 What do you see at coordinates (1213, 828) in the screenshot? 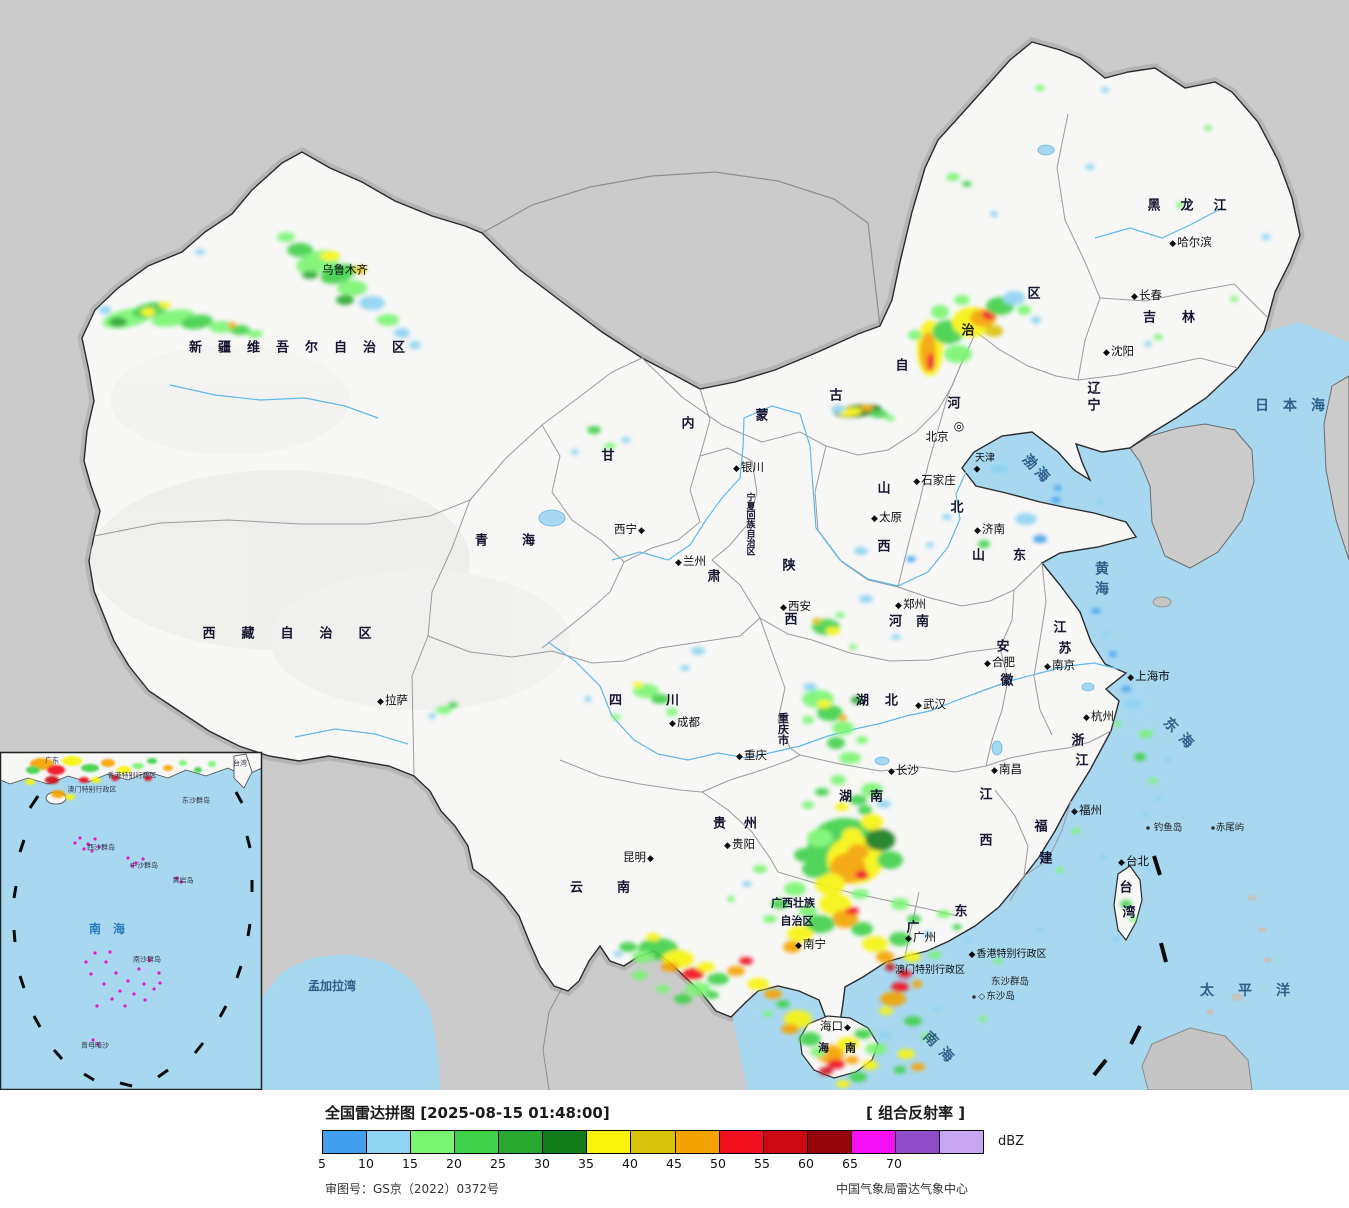
I see `island-dot` at bounding box center [1213, 828].